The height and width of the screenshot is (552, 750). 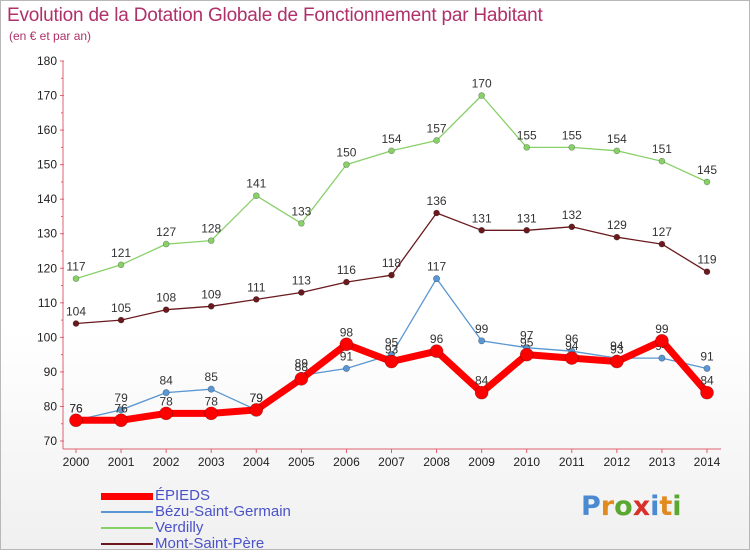 What do you see at coordinates (47, 96) in the screenshot?
I see `y-tick-label: 170` at bounding box center [47, 96].